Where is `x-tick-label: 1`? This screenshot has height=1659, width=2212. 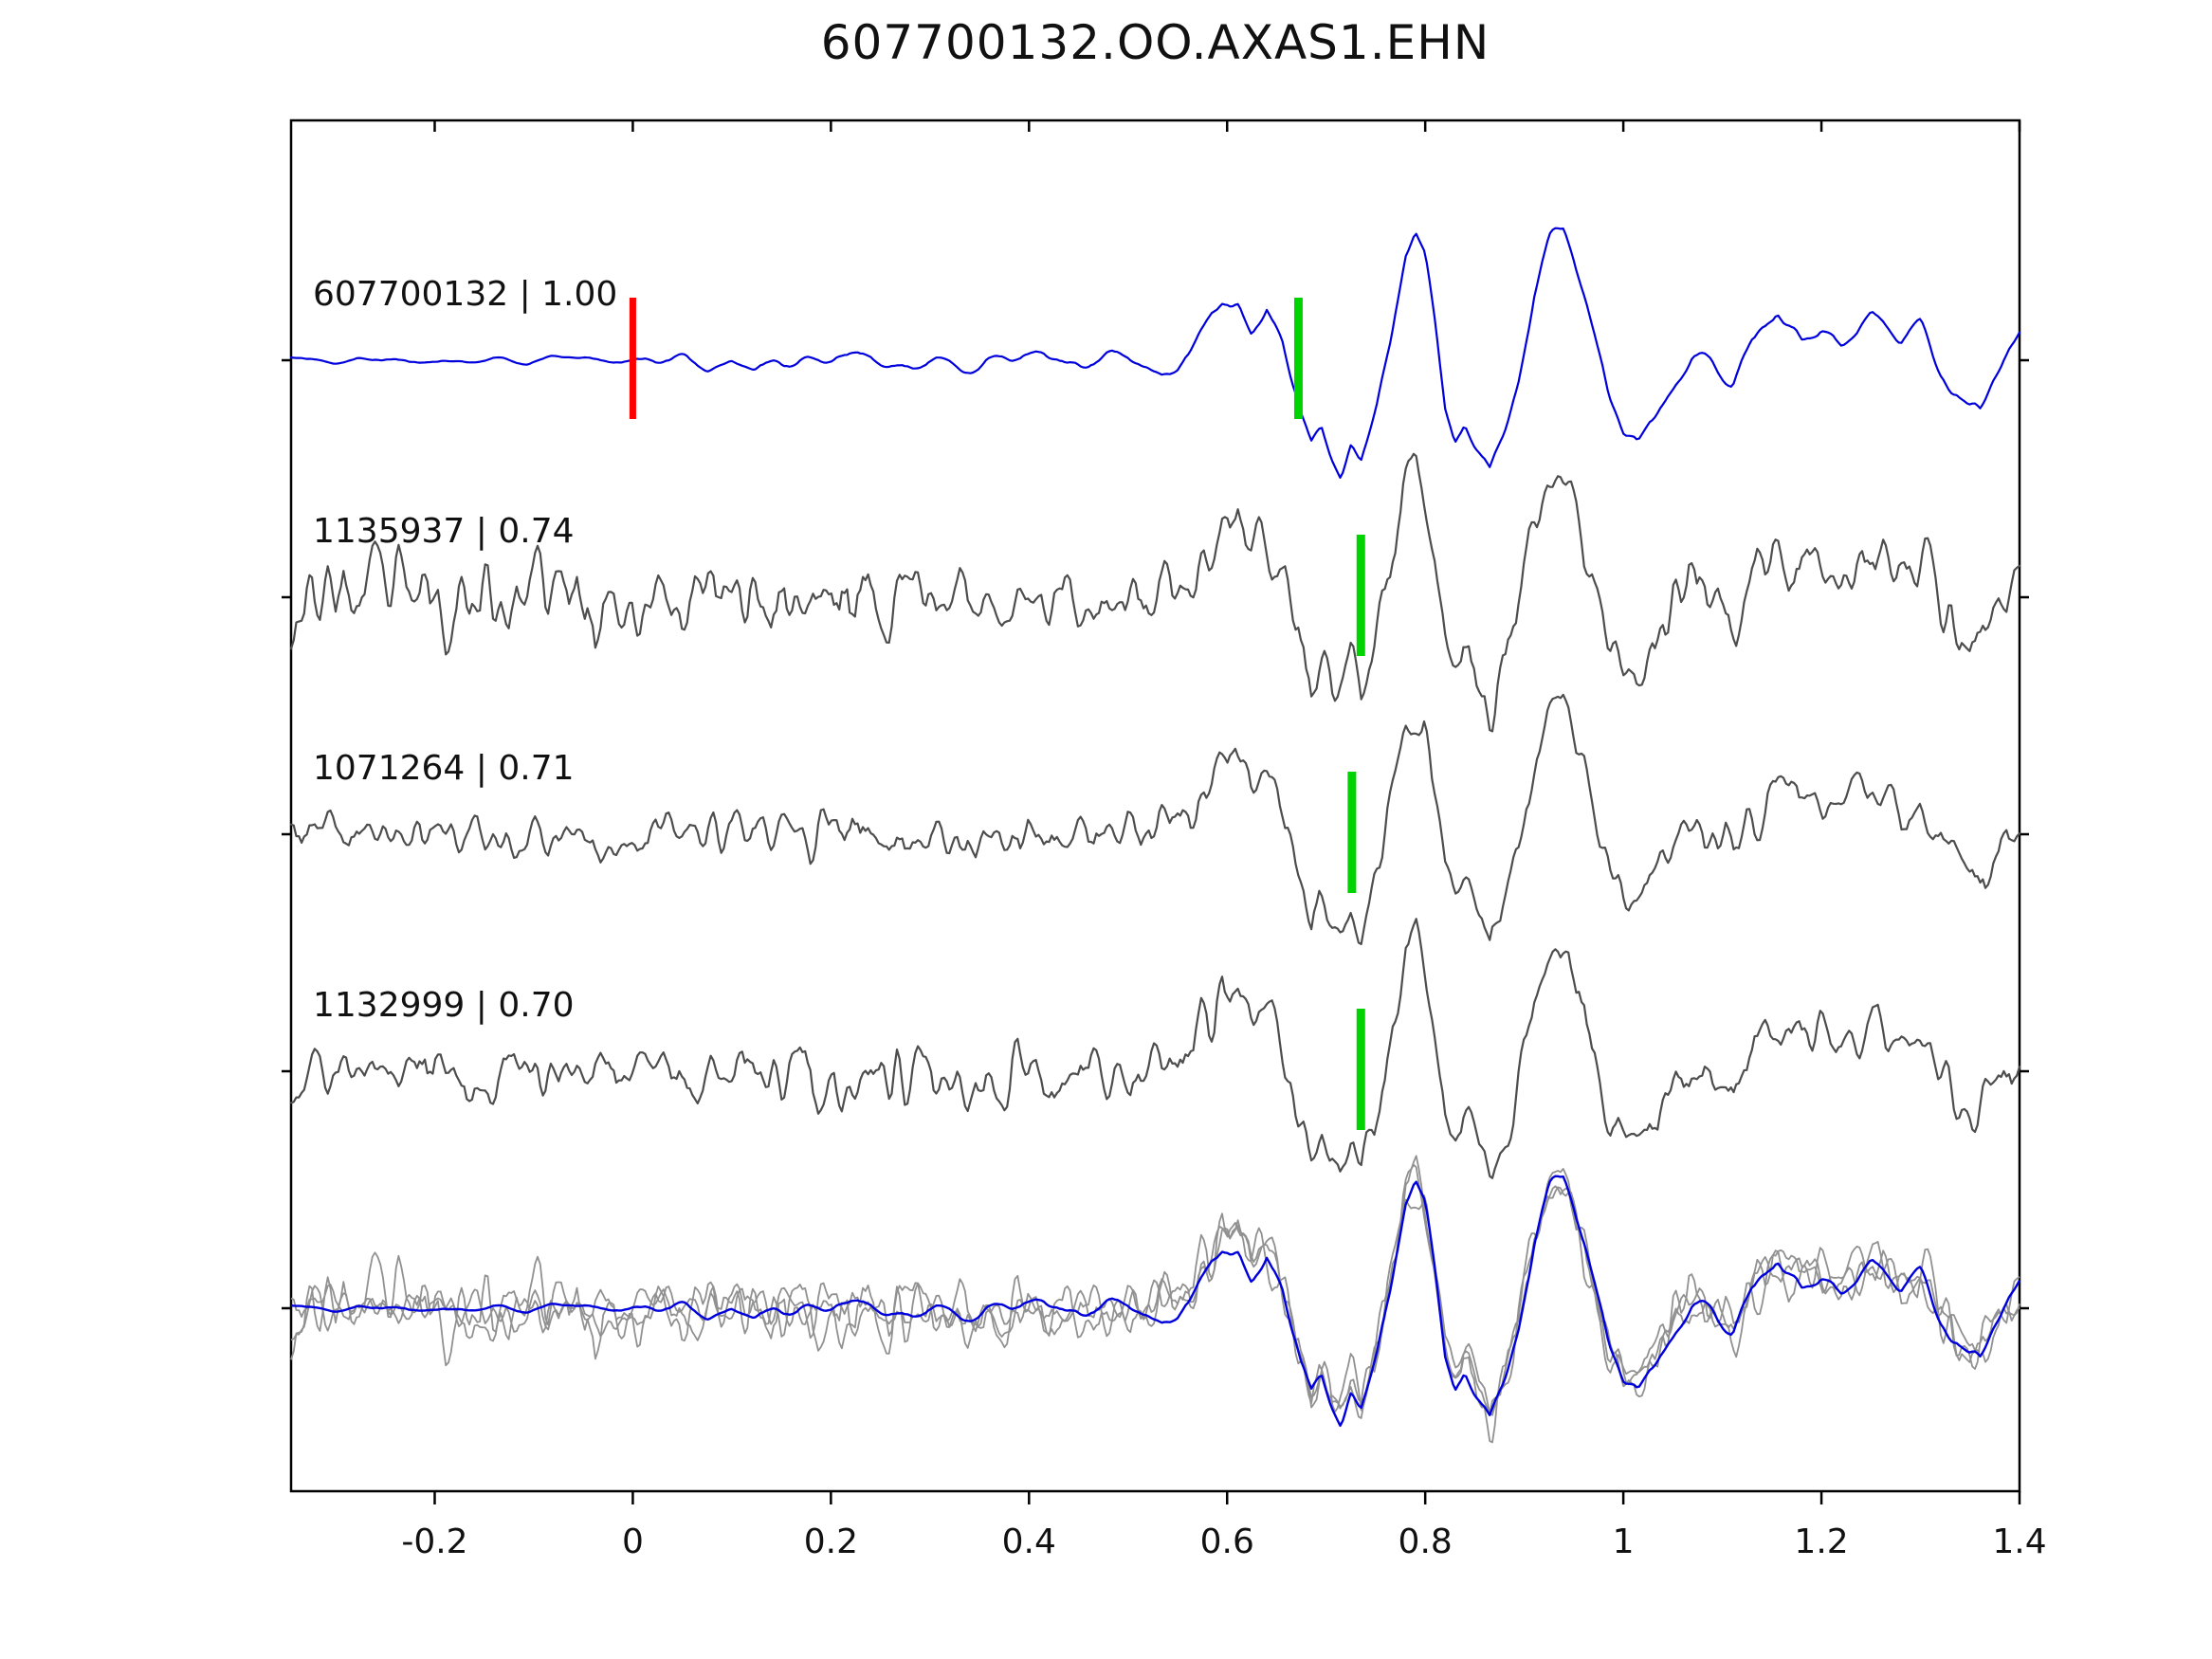 x-tick-label: 1 is located at coordinates (1624, 1541).